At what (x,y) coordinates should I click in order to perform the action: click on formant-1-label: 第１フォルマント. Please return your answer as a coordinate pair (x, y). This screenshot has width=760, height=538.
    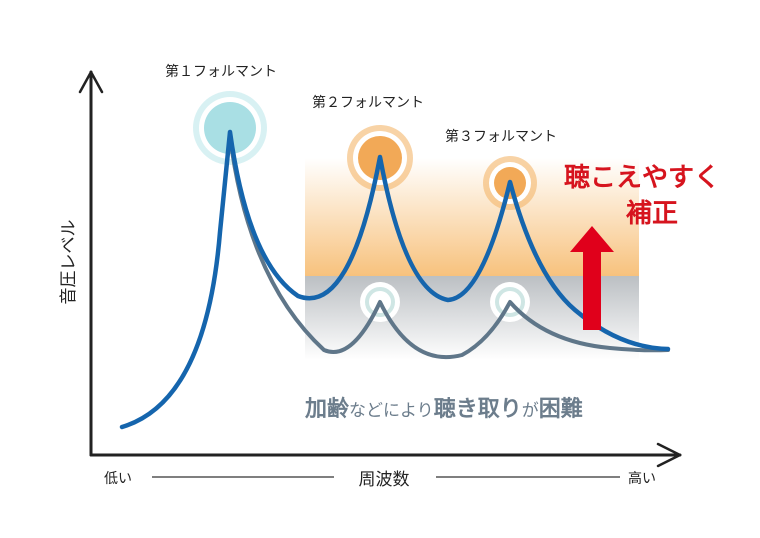
    Looking at the image, I should click on (221, 71).